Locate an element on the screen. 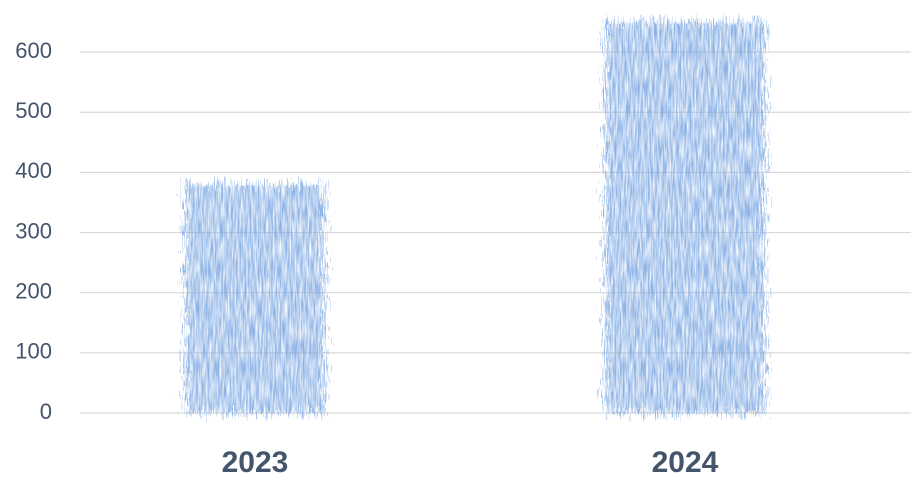 This screenshot has width=911, height=480. y-tick-label: 400 is located at coordinates (33, 170).